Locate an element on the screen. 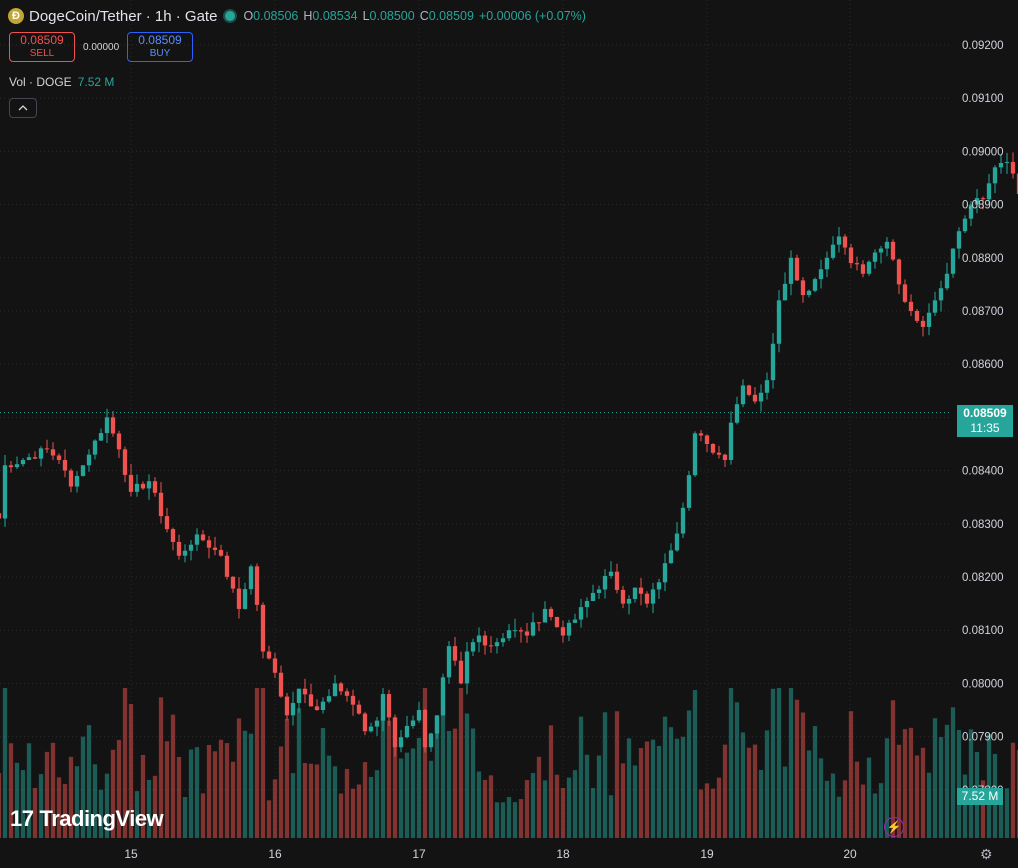 The width and height of the screenshot is (1018, 868). lightning-icon: ⚡ is located at coordinates (894, 827).